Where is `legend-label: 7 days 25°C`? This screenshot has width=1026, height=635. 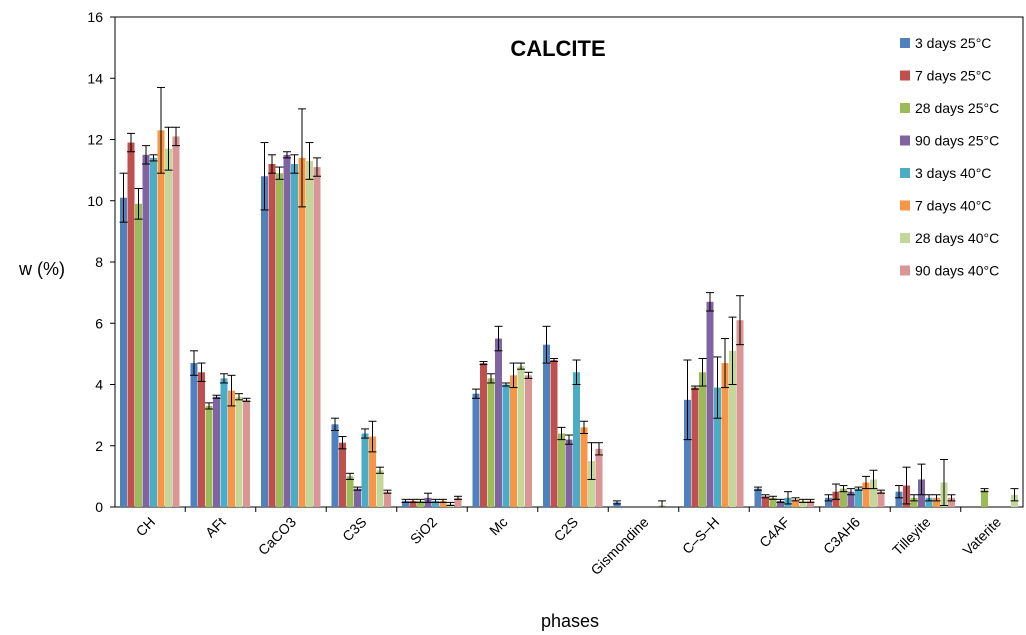
legend-label: 7 days 25°C is located at coordinates (953, 76).